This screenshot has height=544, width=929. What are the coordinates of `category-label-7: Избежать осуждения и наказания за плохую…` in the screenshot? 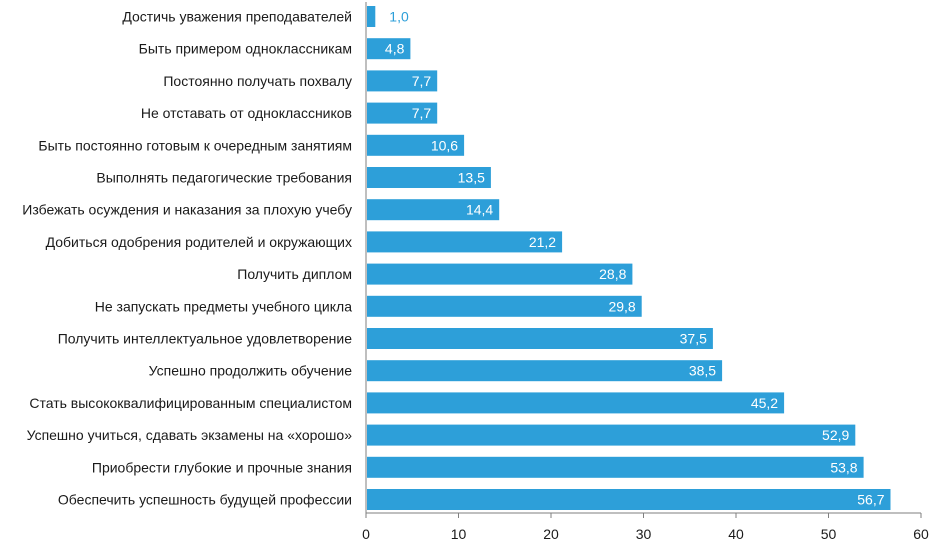 It's located at (187, 210).